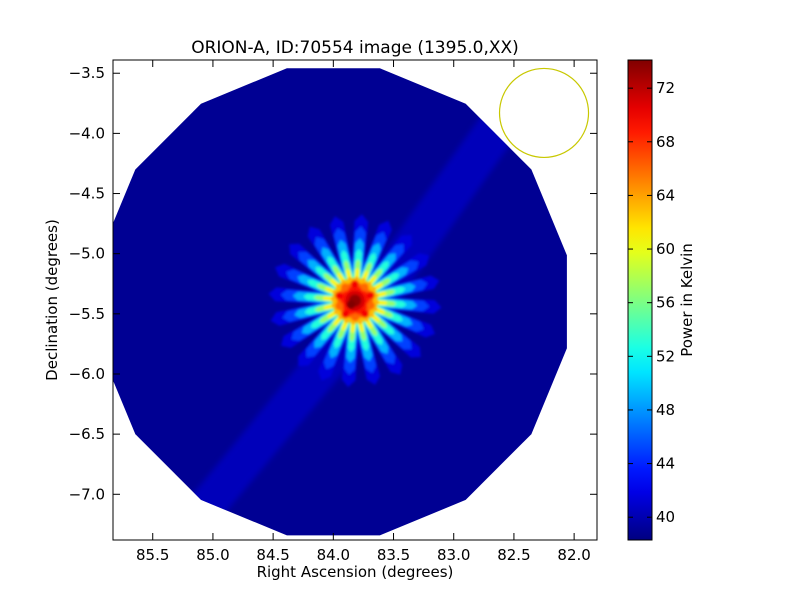 Image resolution: width=800 pixels, height=600 pixels. What do you see at coordinates (52, 300) in the screenshot?
I see `y-axis-label: Declination (degrees)` at bounding box center [52, 300].